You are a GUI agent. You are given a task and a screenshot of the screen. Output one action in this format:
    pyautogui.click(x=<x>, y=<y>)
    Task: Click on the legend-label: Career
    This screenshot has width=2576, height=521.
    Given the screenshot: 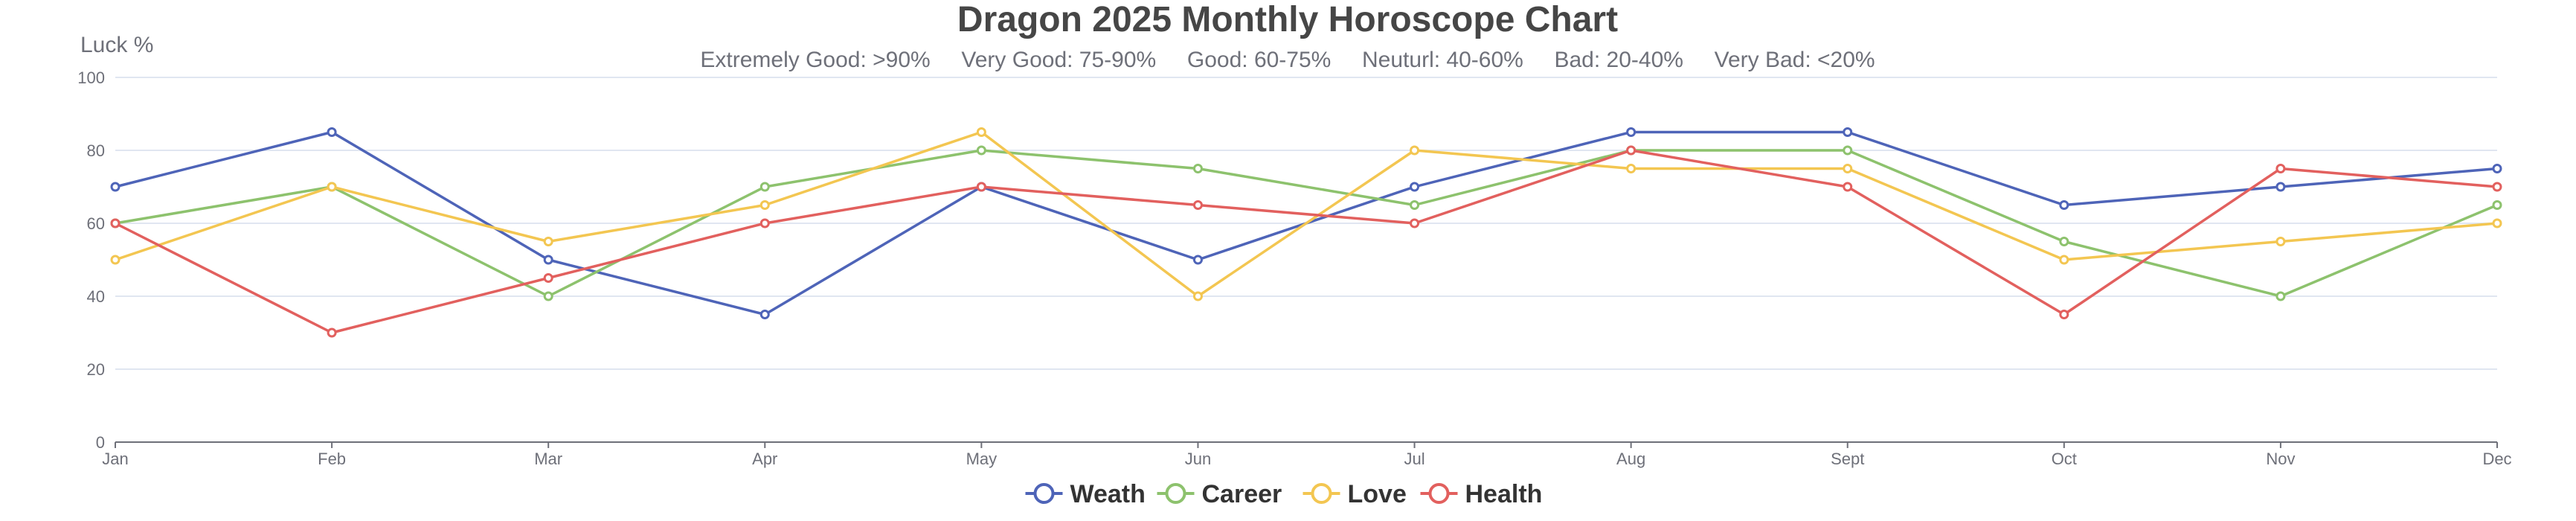 What is the action you would take?
    pyautogui.click(x=1242, y=494)
    